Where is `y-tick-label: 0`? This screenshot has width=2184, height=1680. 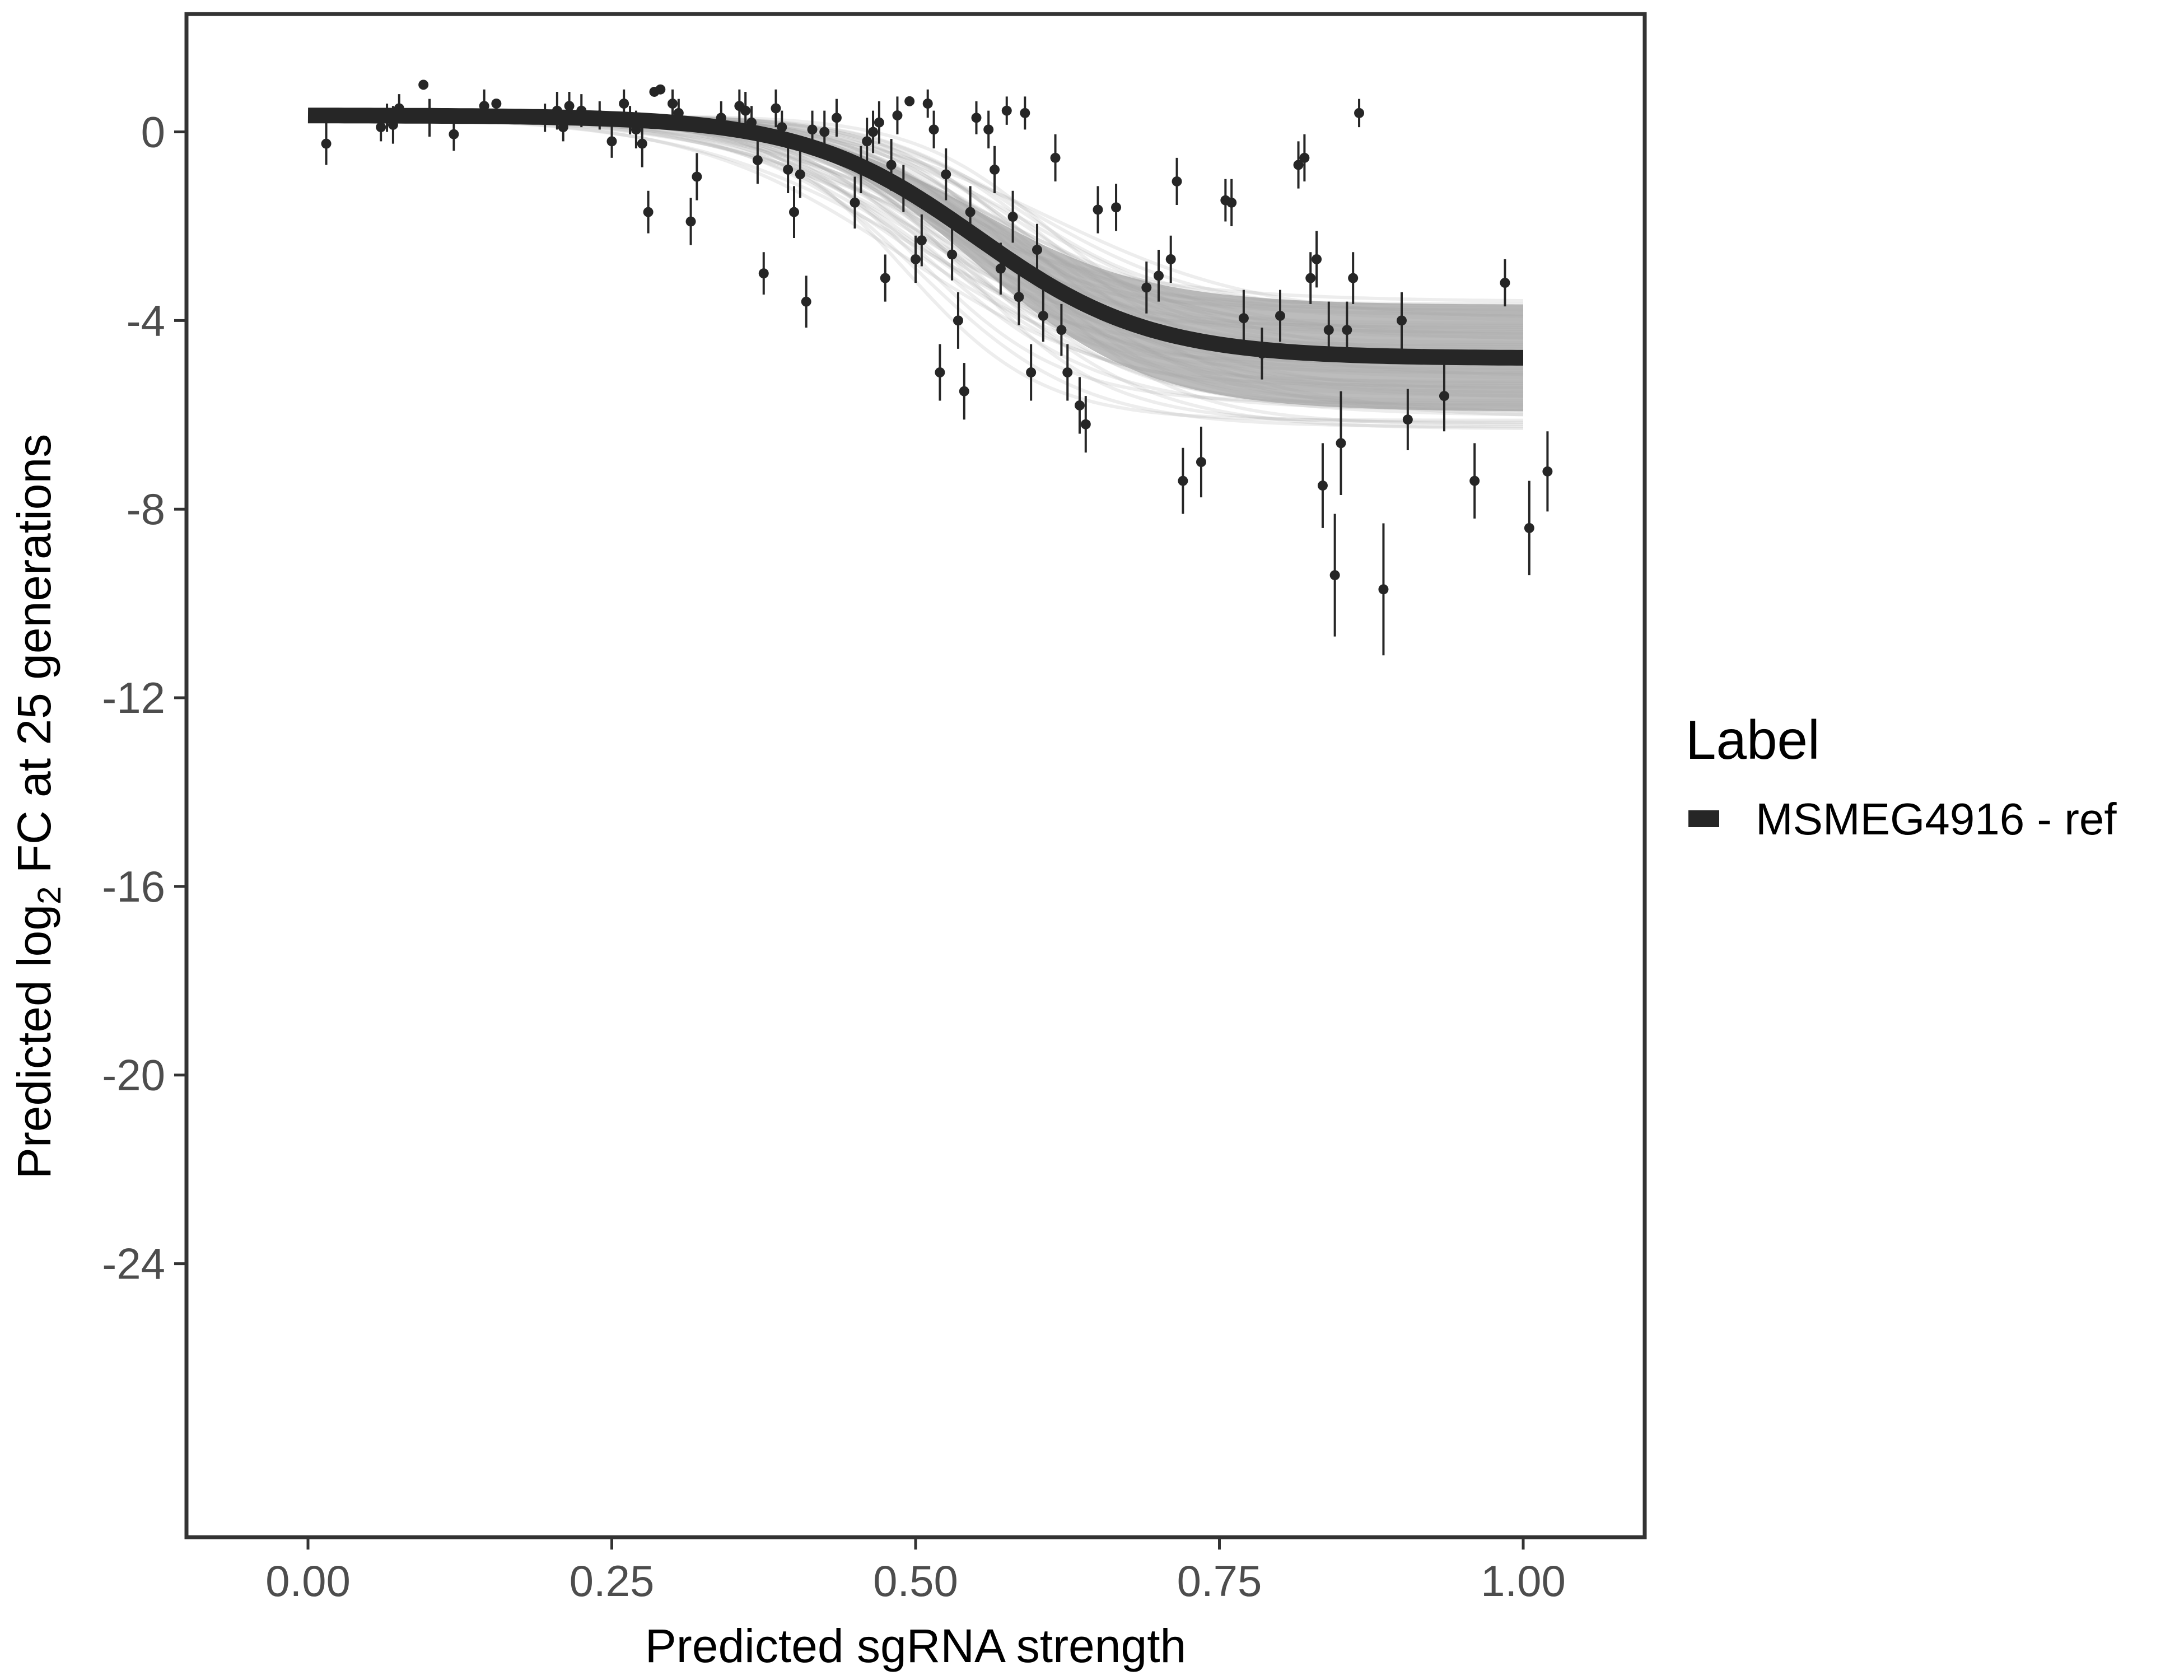 y-tick-label: 0 is located at coordinates (153, 133).